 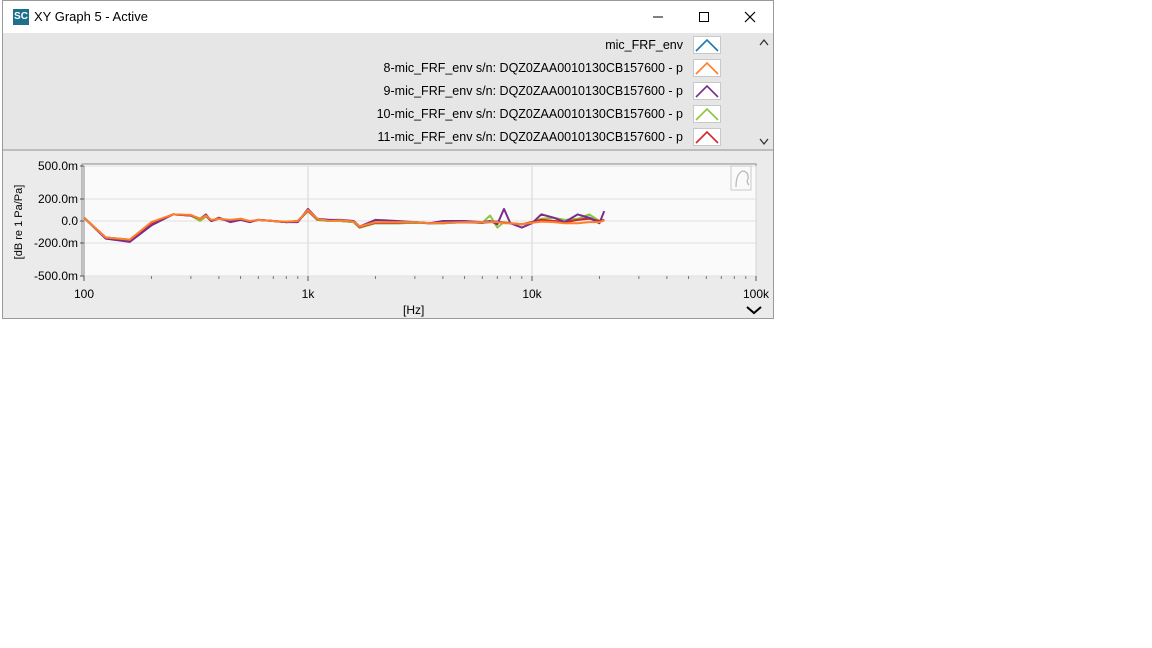 What do you see at coordinates (388, 17) in the screenshot?
I see `title-bar: SC XY Graph 5 - Active` at bounding box center [388, 17].